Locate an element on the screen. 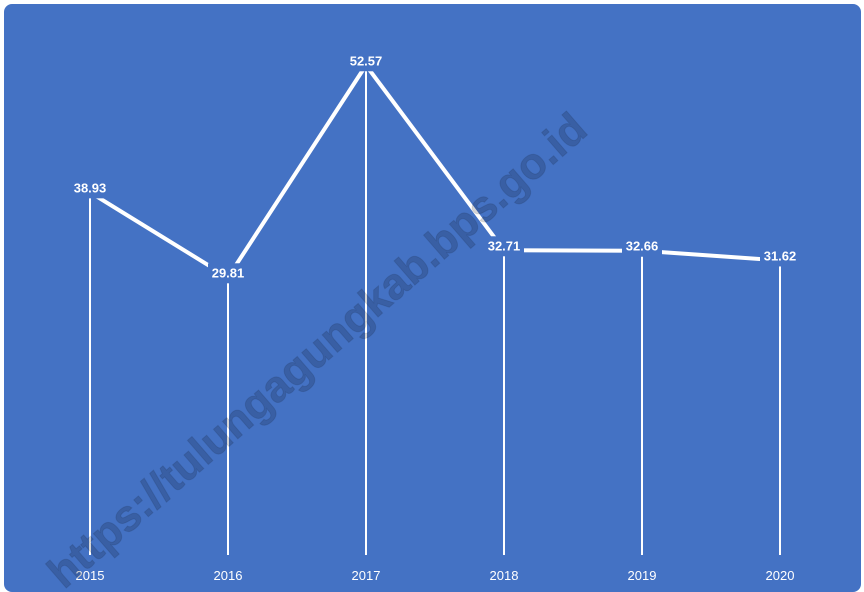 The width and height of the screenshot is (864, 592). x-tick-label: 2017 is located at coordinates (366, 575).